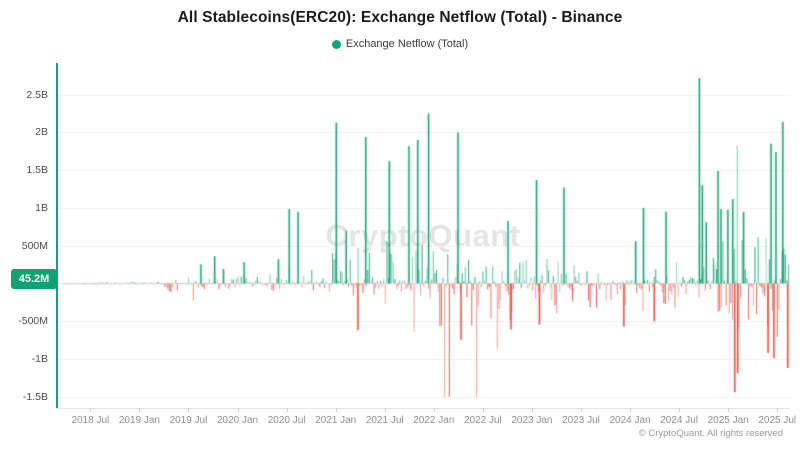 The width and height of the screenshot is (800, 450). What do you see at coordinates (39, 358) in the screenshot?
I see `y-tick-label: -1B` at bounding box center [39, 358].